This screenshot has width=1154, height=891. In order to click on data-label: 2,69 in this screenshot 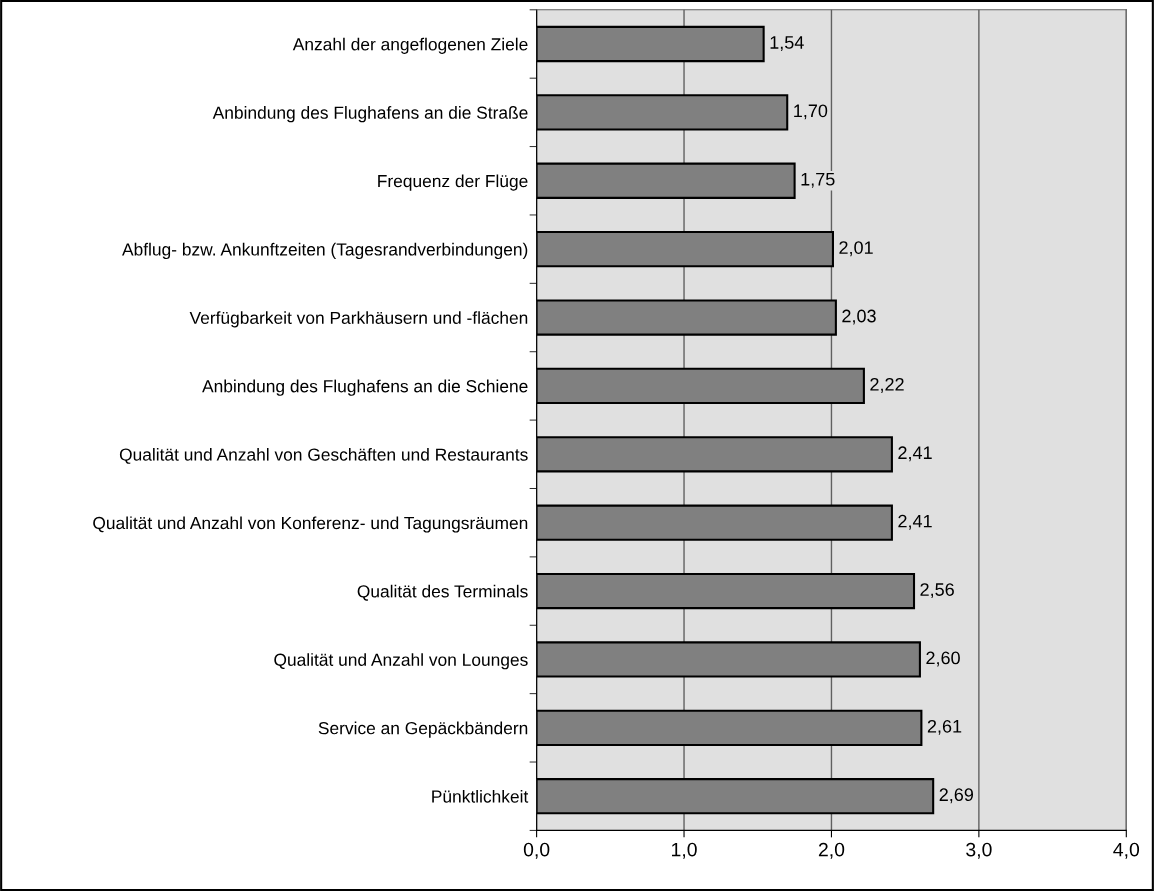, I will do `click(956, 796)`.